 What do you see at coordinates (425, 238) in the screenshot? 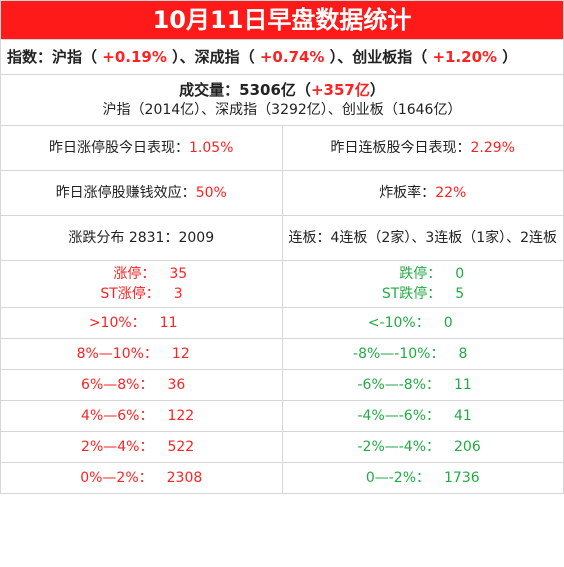
I see `consecutive-text: 连板：4连板（2家）、3连板（1家）、2连板（5家）` at bounding box center [425, 238].